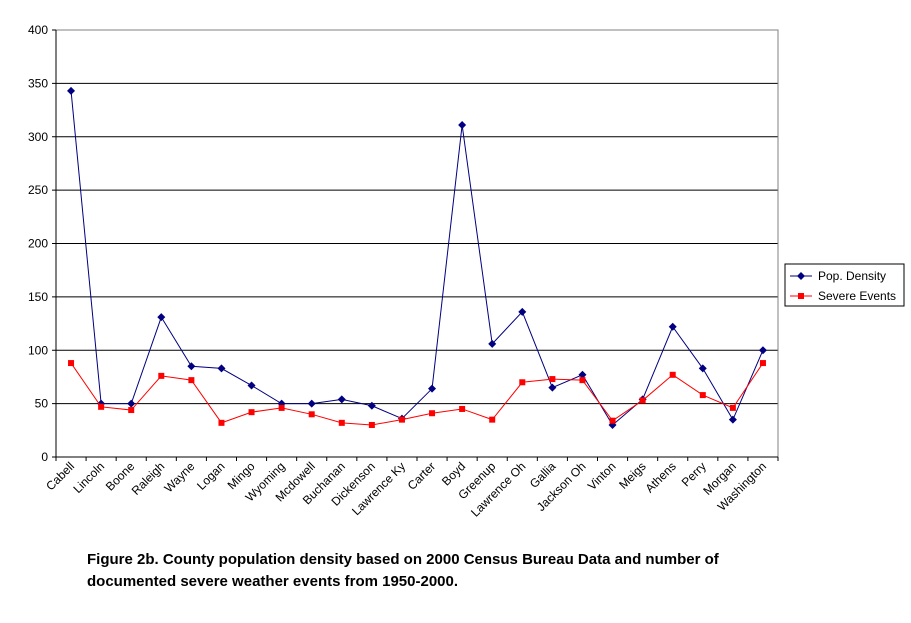 The width and height of the screenshot is (911, 623). Describe the element at coordinates (38, 137) in the screenshot. I see `y-tick-label: 300` at that location.